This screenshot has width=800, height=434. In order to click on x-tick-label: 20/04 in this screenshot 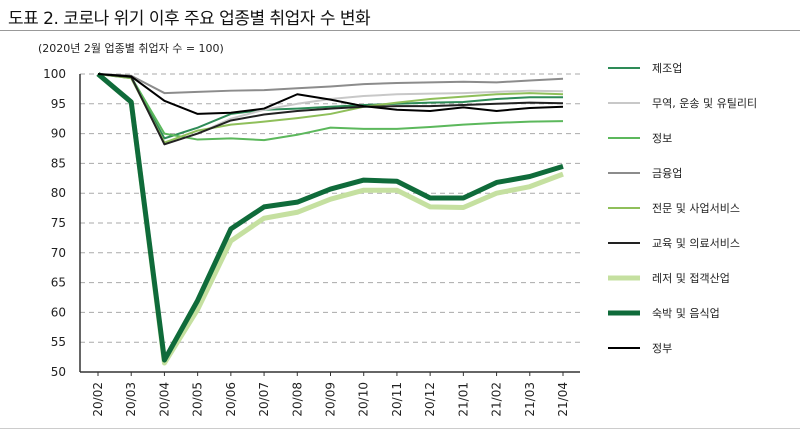, I will do `click(164, 399)`.